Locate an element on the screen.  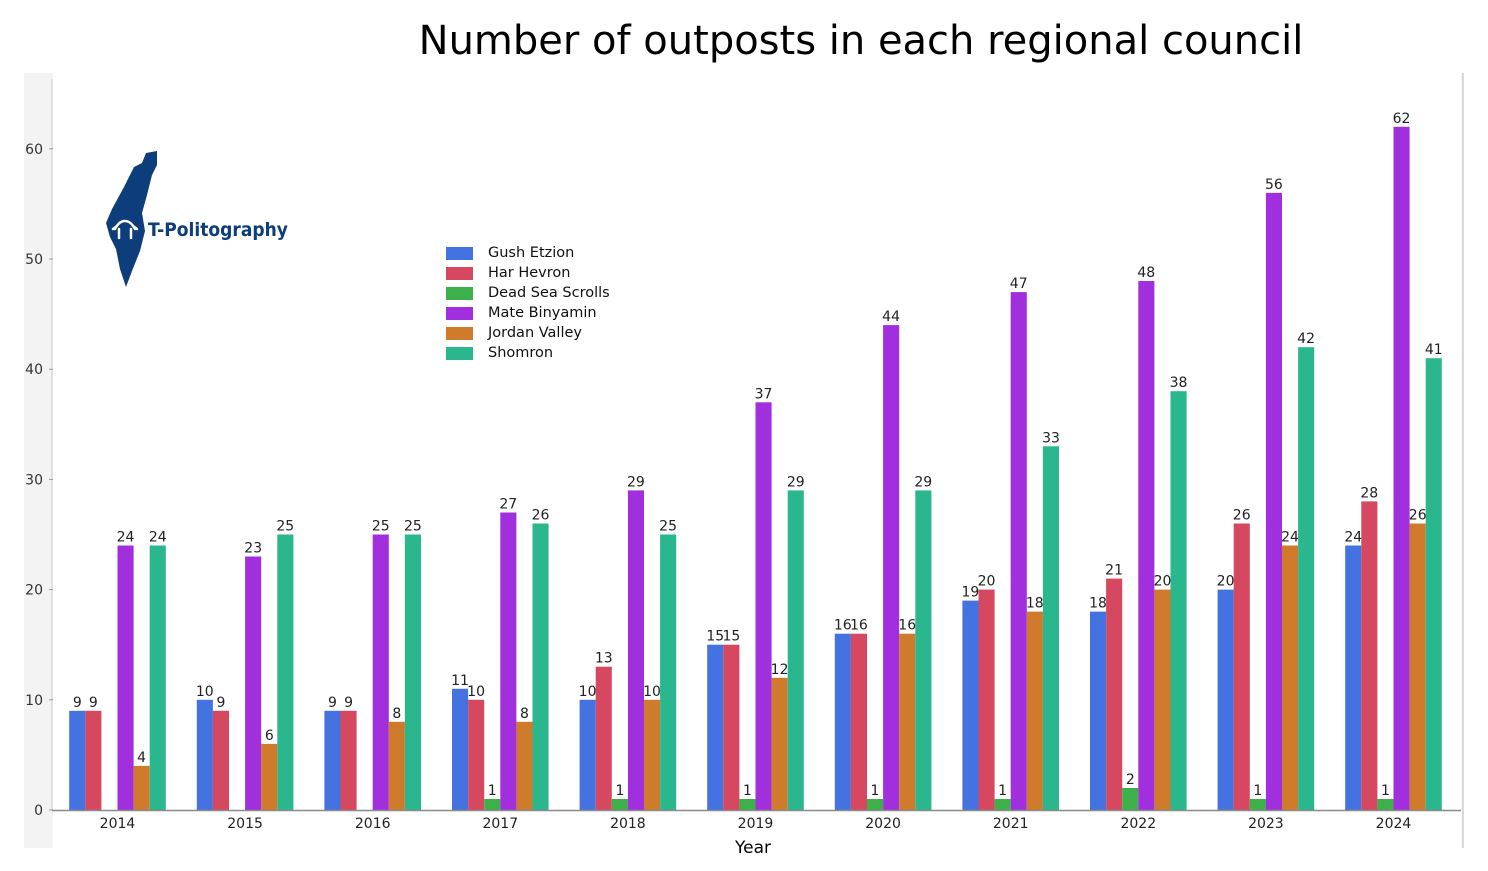
legend-label: Dead Sea Scrolls is located at coordinates (549, 293).